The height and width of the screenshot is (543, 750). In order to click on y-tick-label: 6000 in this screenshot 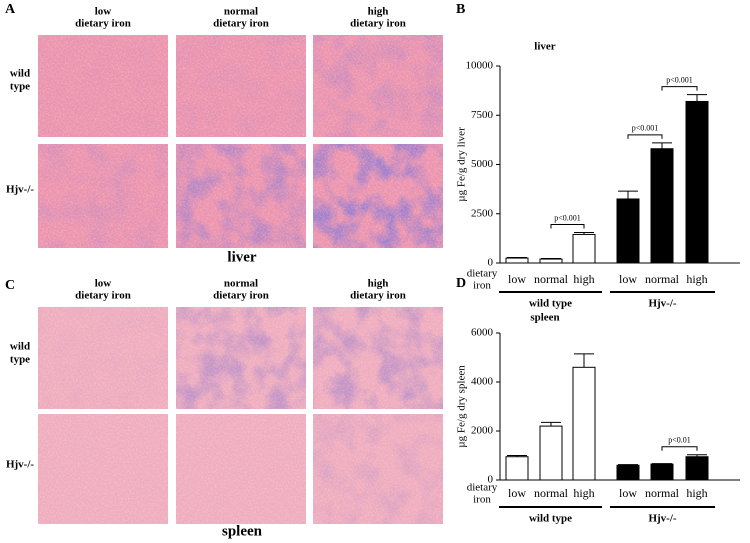, I will do `click(482, 333)`.